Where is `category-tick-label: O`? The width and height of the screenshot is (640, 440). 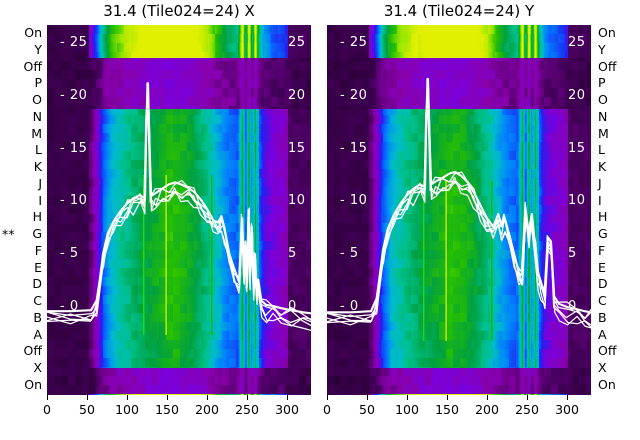
category-tick-label: O is located at coordinates (603, 99).